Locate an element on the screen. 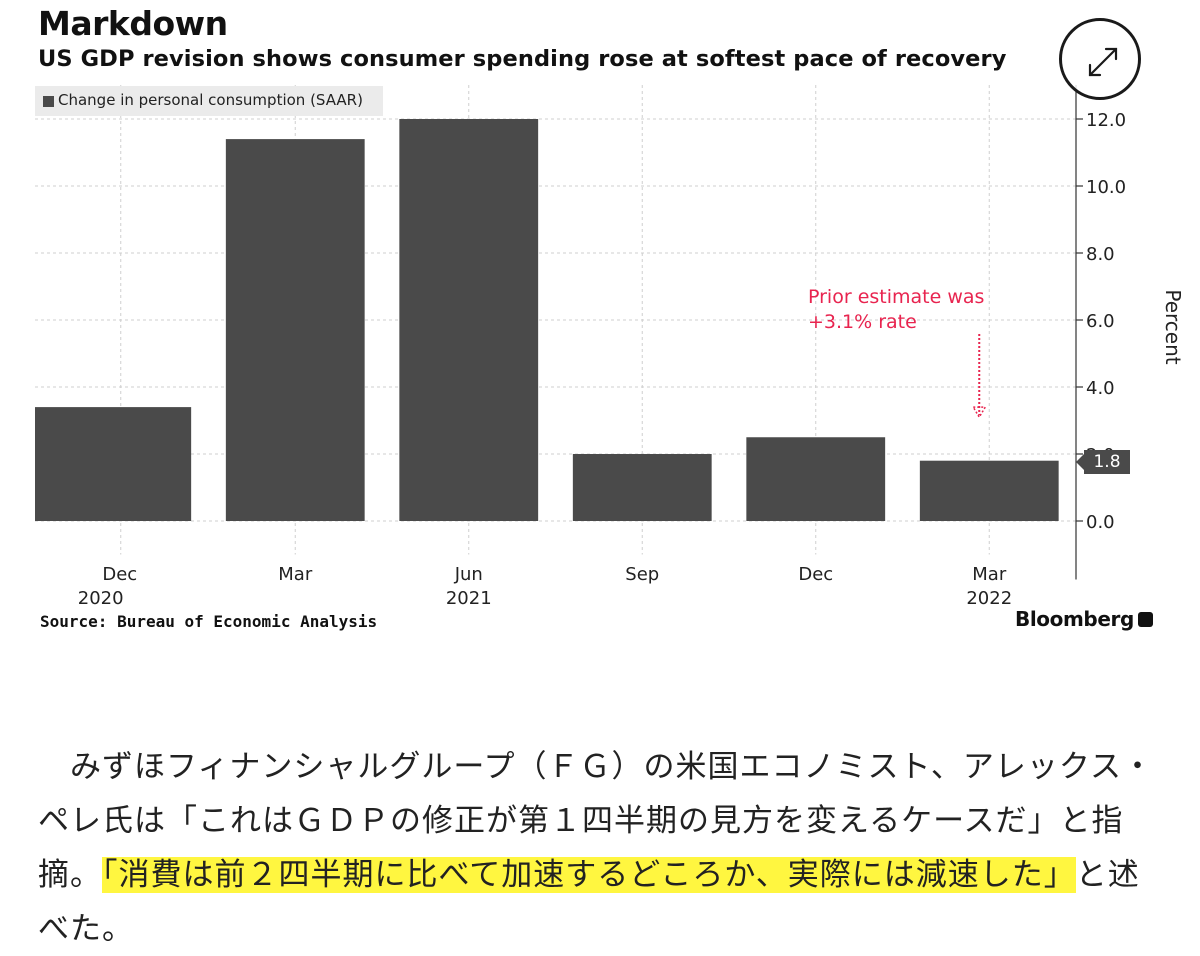 The height and width of the screenshot is (956, 1200). bloomberg-logo: Bloomberg is located at coordinates (1074, 619).